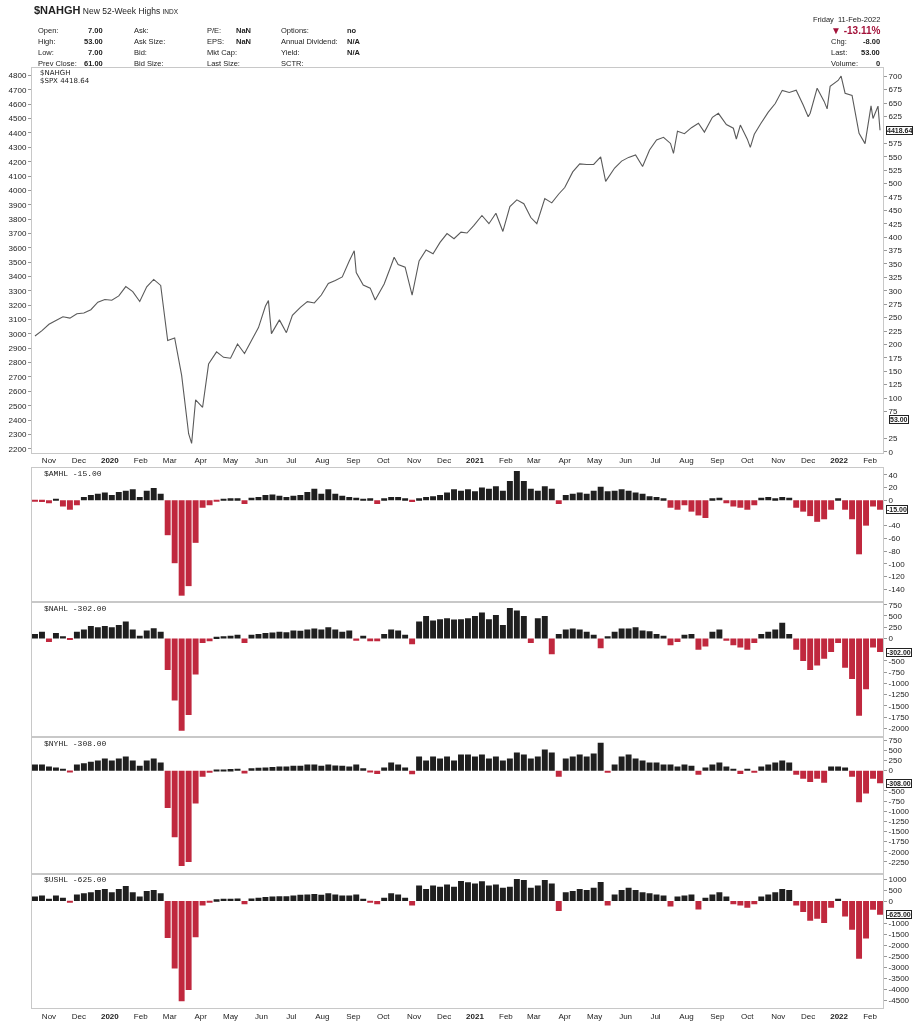 The width and height of the screenshot is (918, 1024). I want to click on y-tick-label: 2400, so click(17, 420).